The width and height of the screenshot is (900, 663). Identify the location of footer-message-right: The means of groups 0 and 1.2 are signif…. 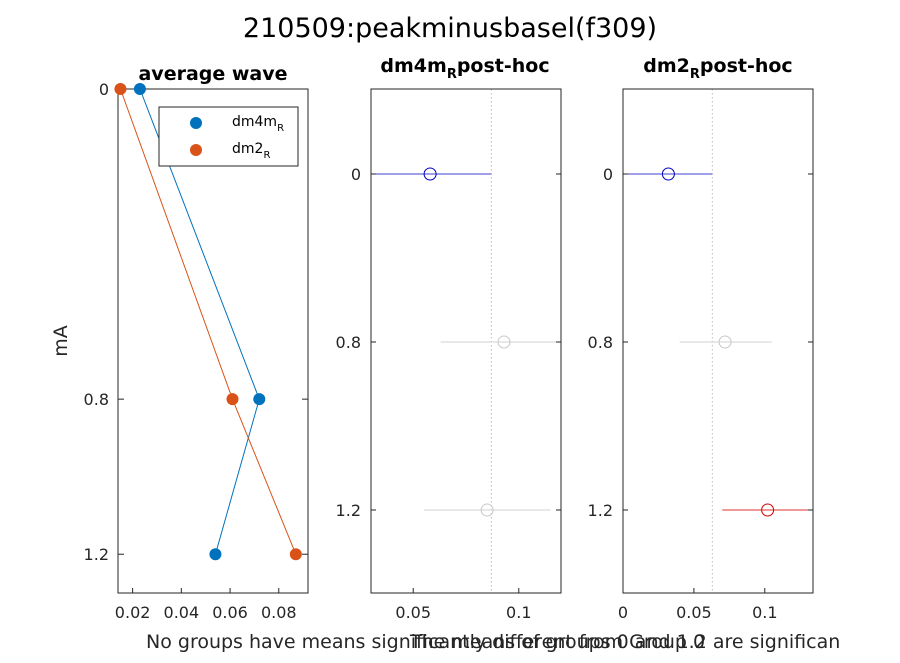
(624, 642).